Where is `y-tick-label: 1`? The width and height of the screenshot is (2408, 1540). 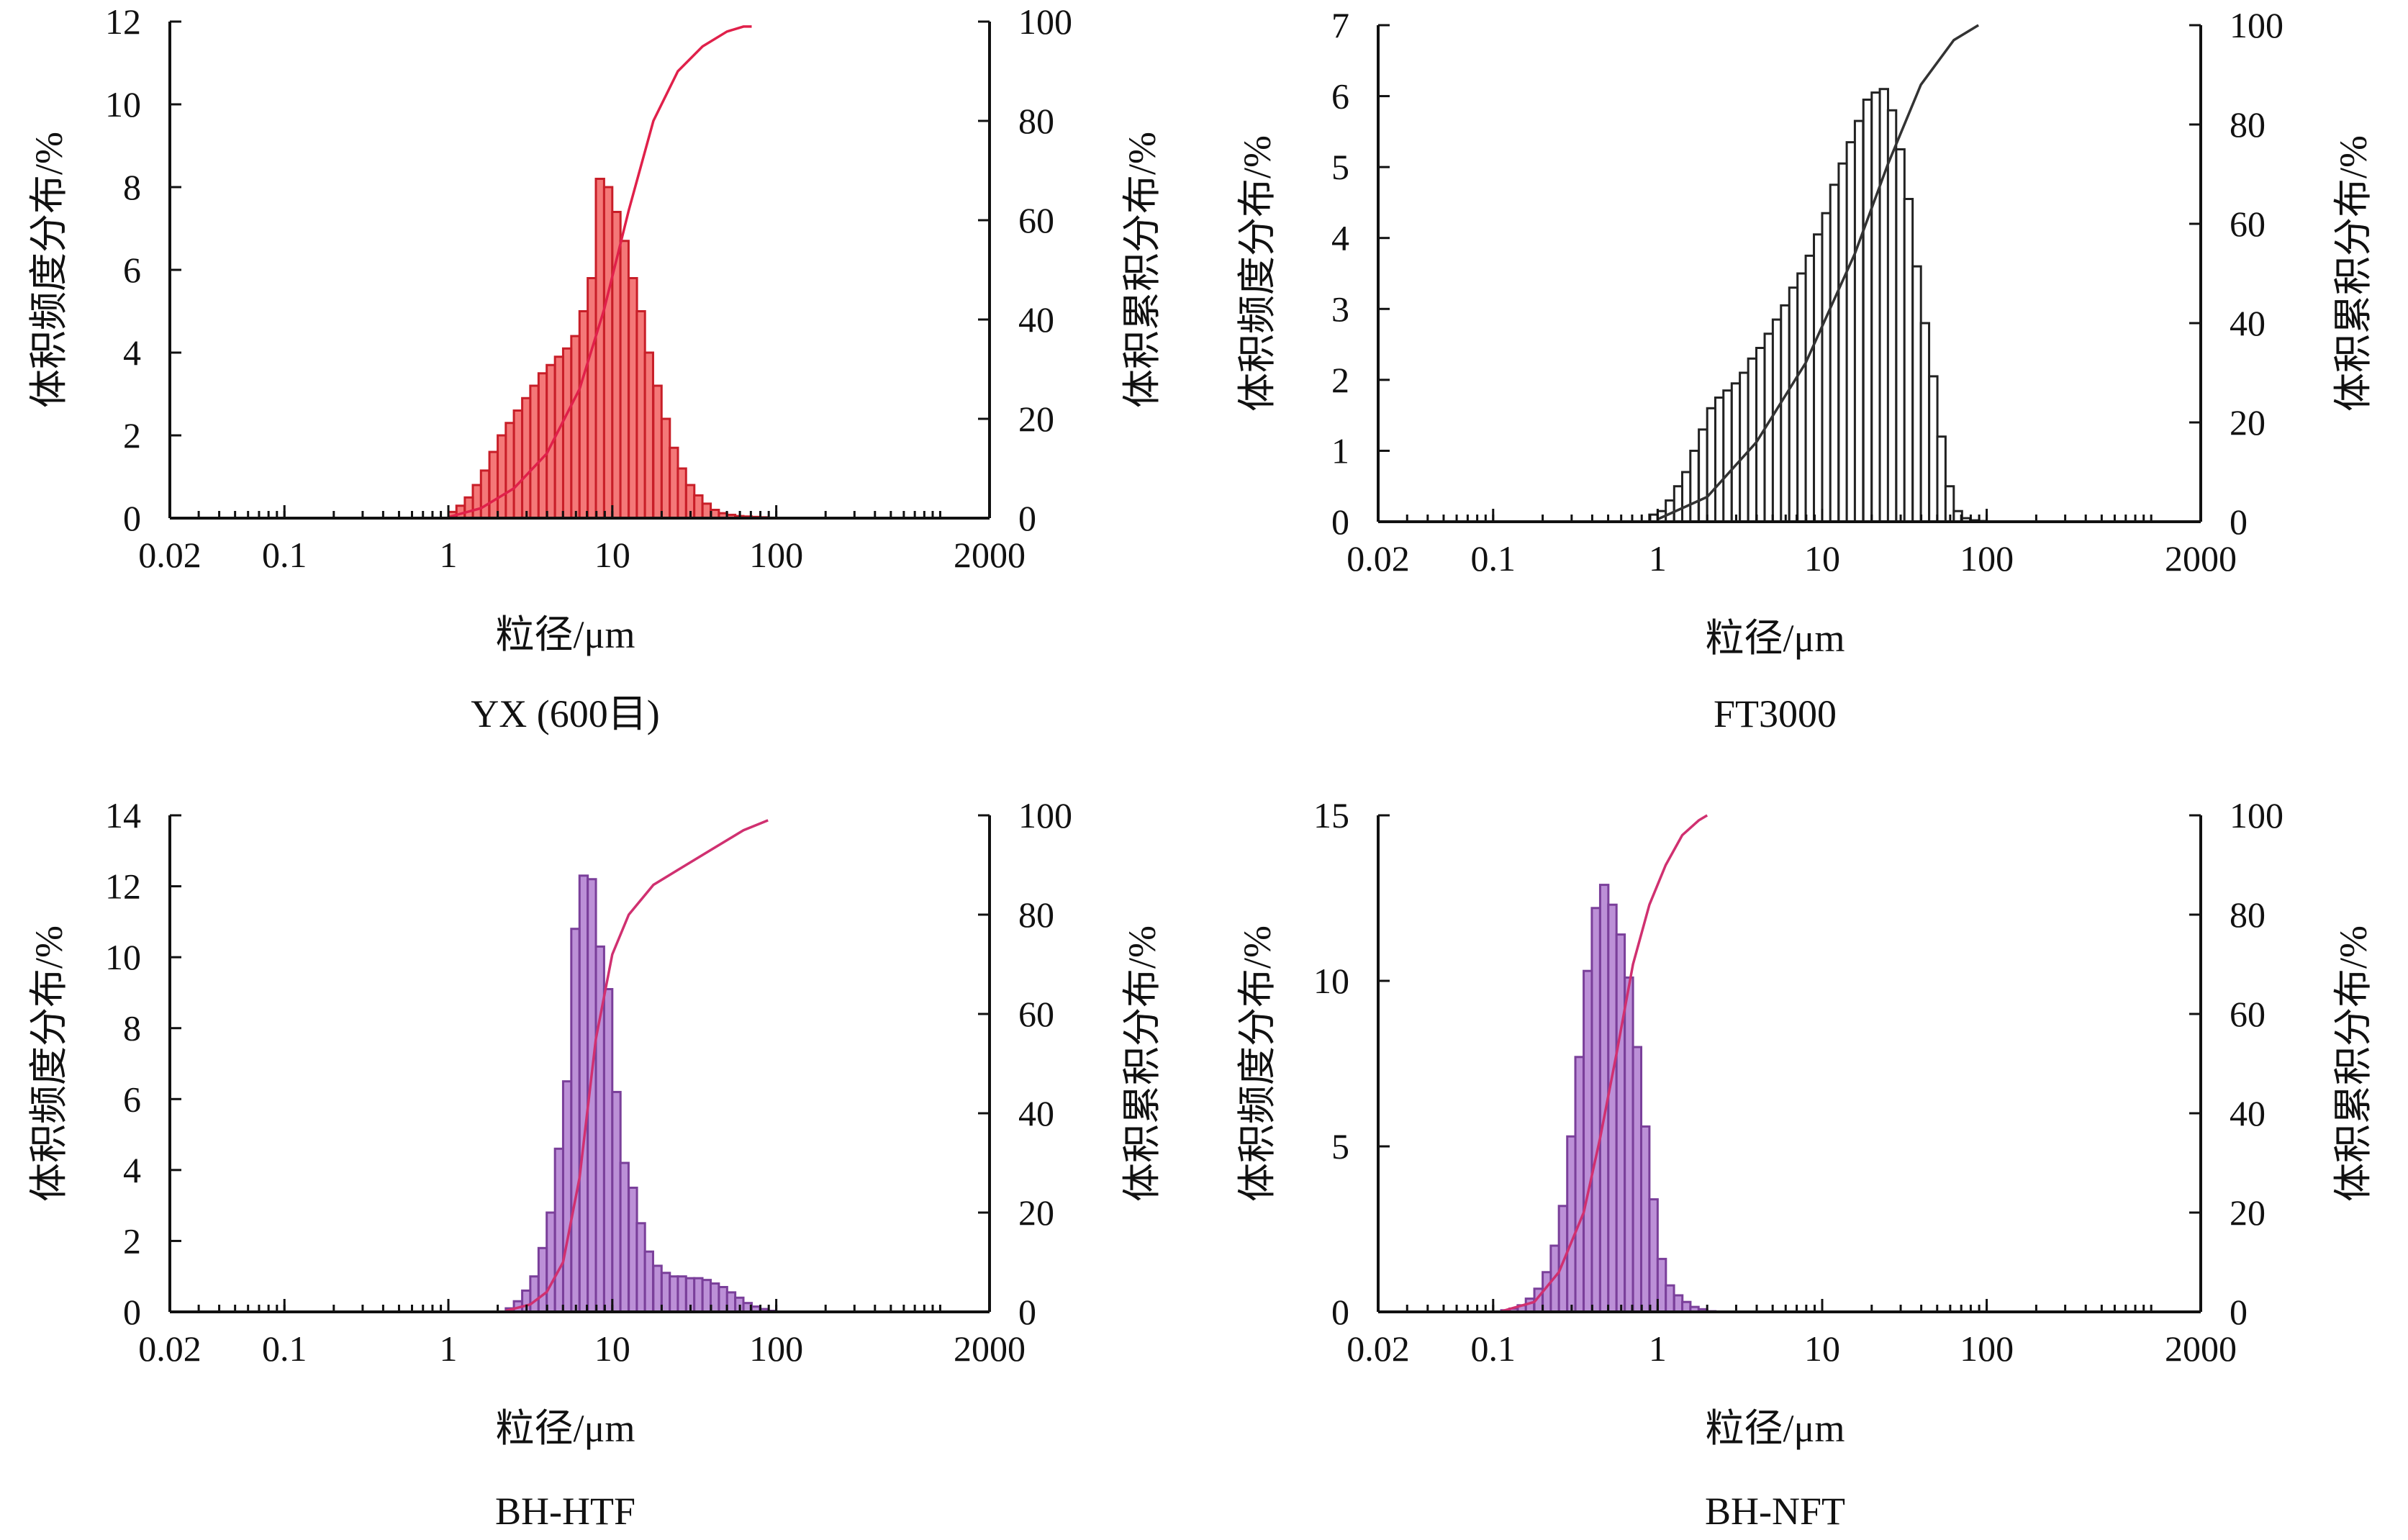 y-tick-label: 1 is located at coordinates (1340, 450).